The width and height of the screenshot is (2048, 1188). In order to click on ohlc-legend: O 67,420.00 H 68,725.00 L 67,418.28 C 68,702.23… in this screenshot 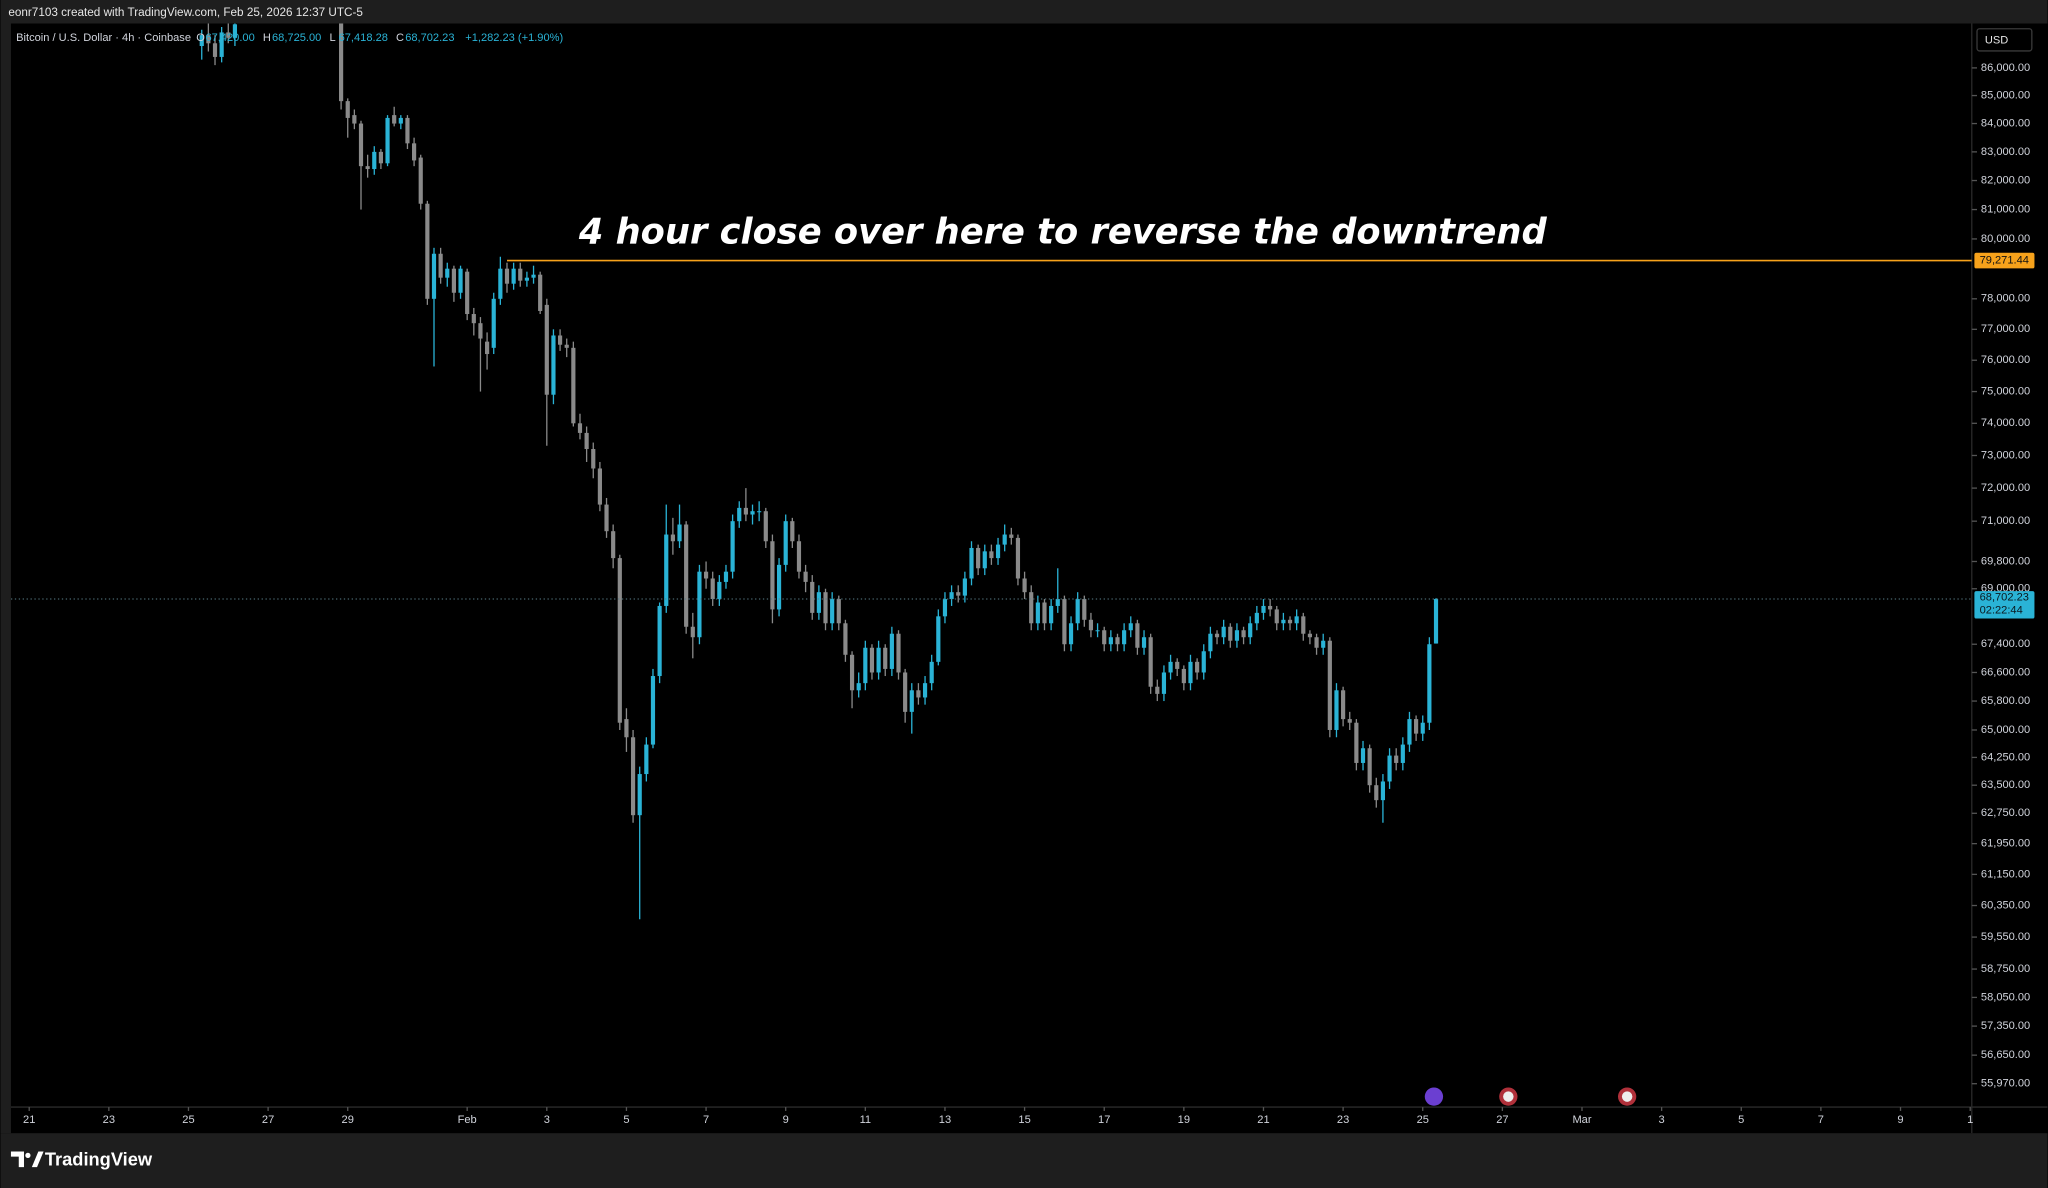, I will do `click(379, 38)`.